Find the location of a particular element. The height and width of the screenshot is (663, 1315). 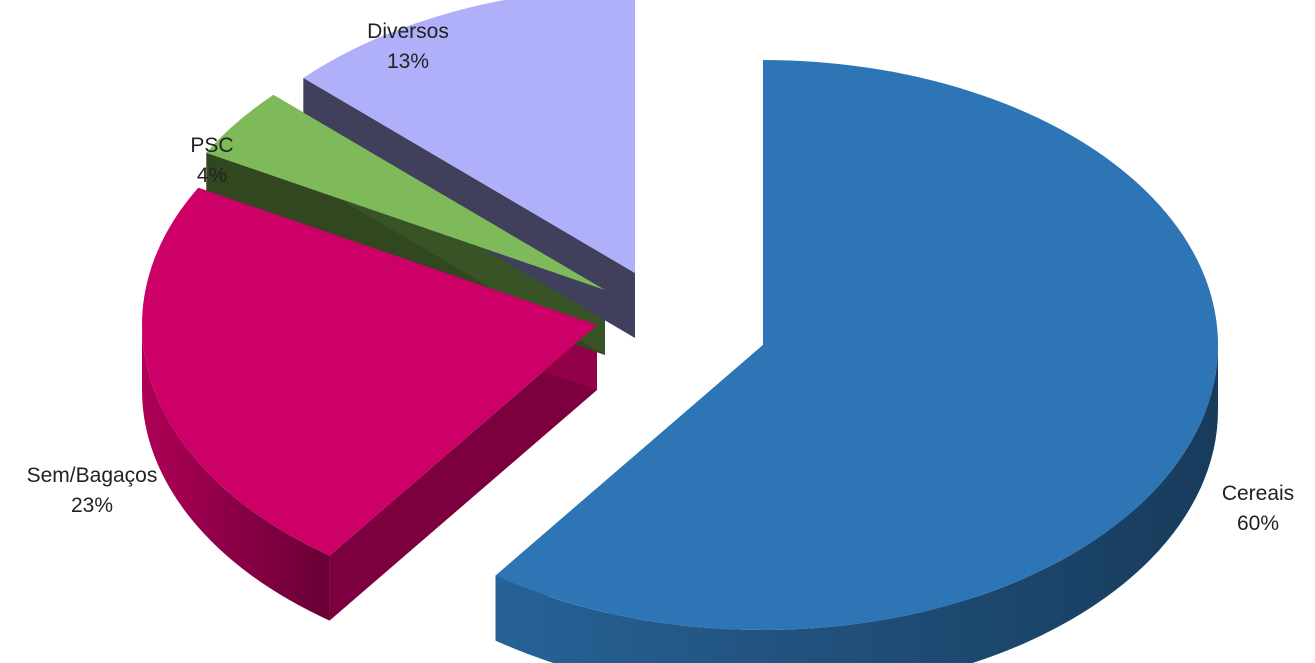

slice-name-label-diversos: Diversos is located at coordinates (408, 31).